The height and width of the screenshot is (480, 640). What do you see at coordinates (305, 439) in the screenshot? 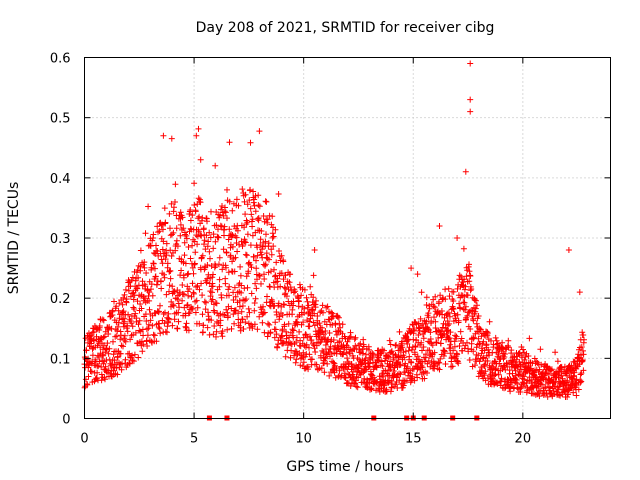
I see `x-tick-labels: 0 5 10 15 20` at bounding box center [305, 439].